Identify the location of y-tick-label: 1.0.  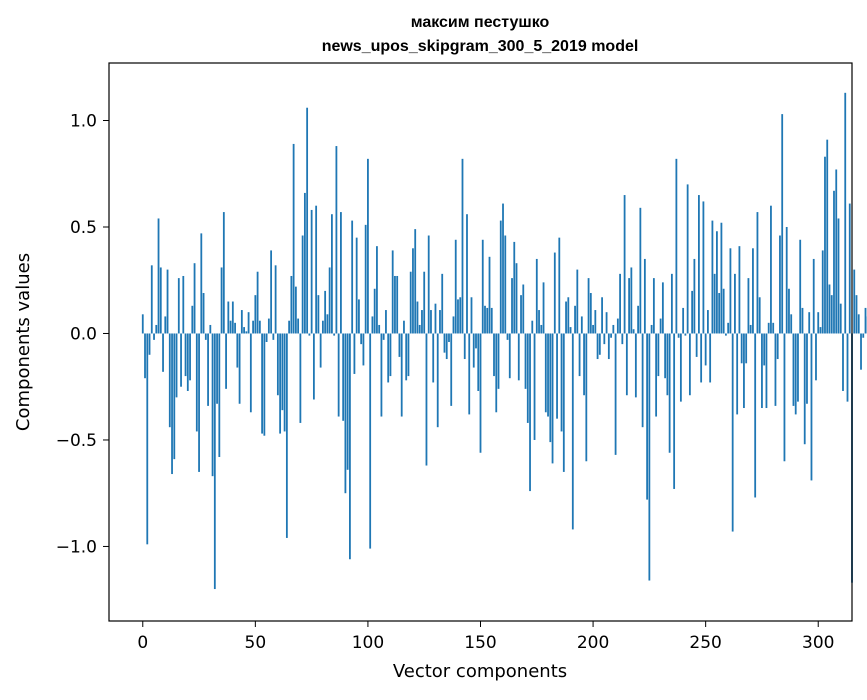
(83, 122).